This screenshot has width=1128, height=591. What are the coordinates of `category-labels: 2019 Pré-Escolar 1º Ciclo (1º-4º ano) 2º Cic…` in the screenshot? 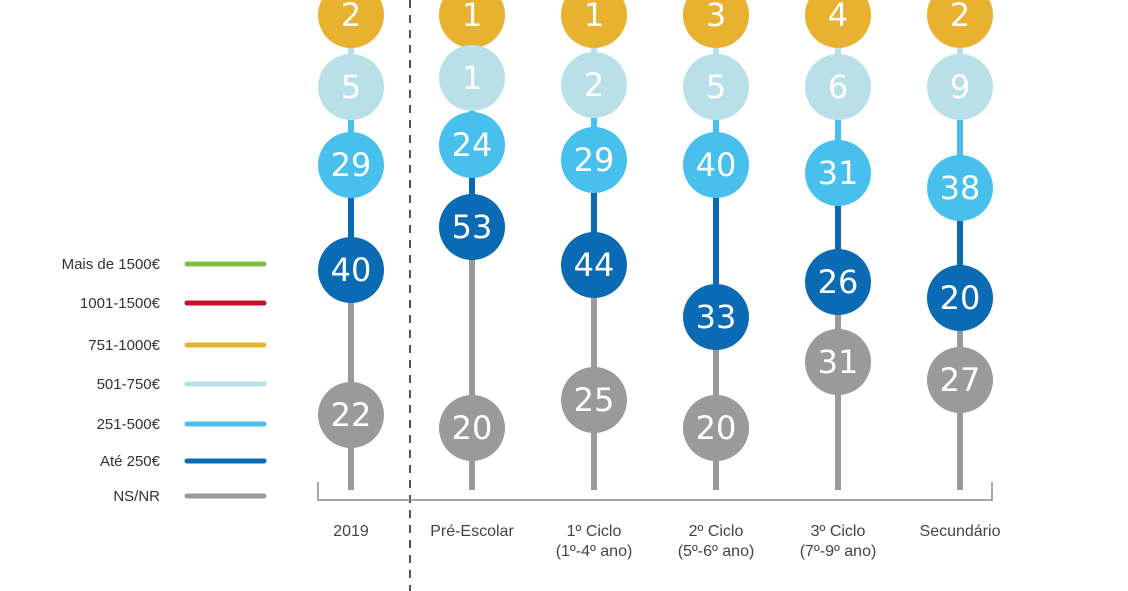 It's located at (666, 541).